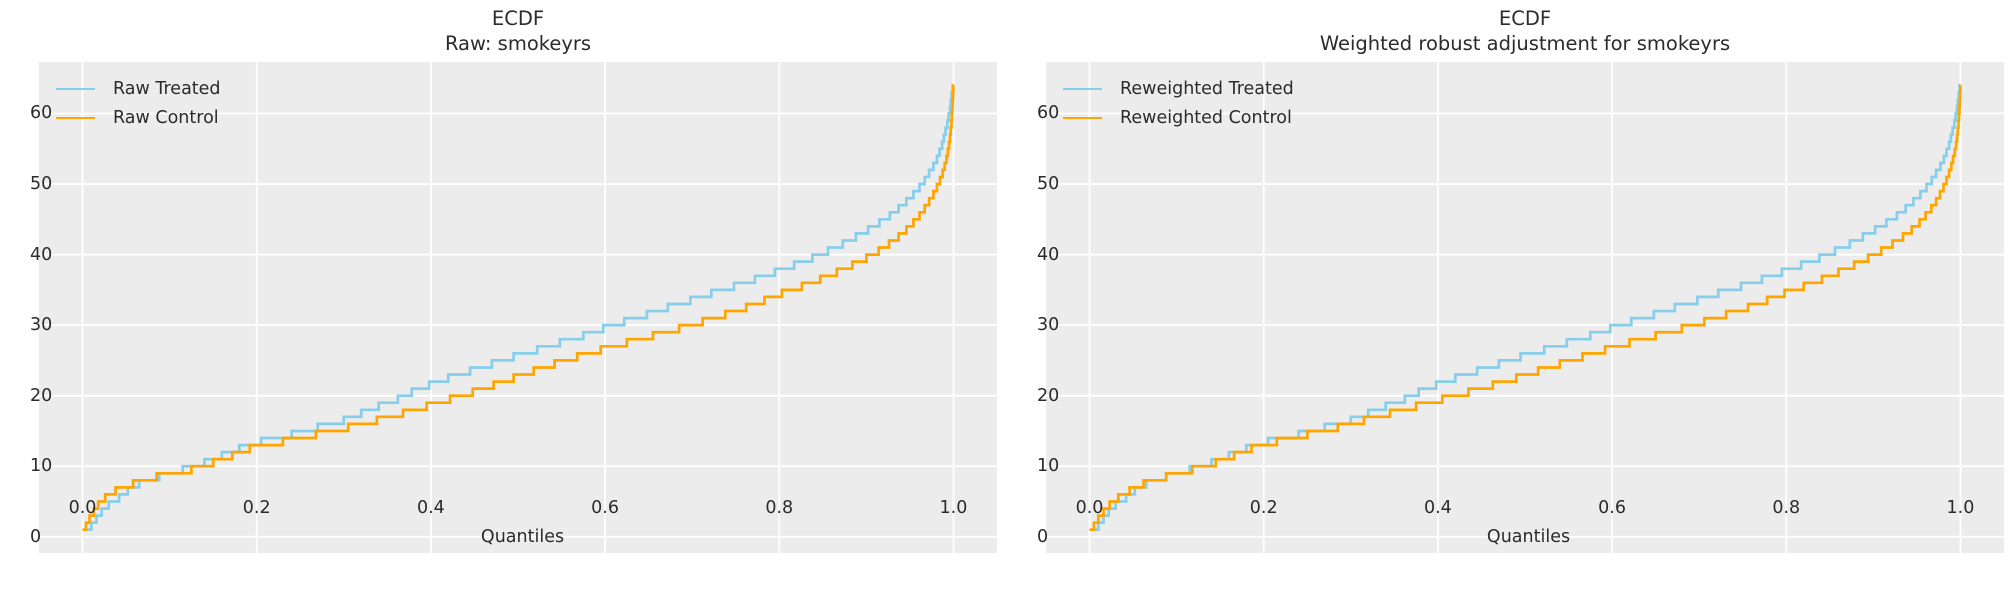  What do you see at coordinates (167, 88) in the screenshot?
I see `legend-label: Raw Treated` at bounding box center [167, 88].